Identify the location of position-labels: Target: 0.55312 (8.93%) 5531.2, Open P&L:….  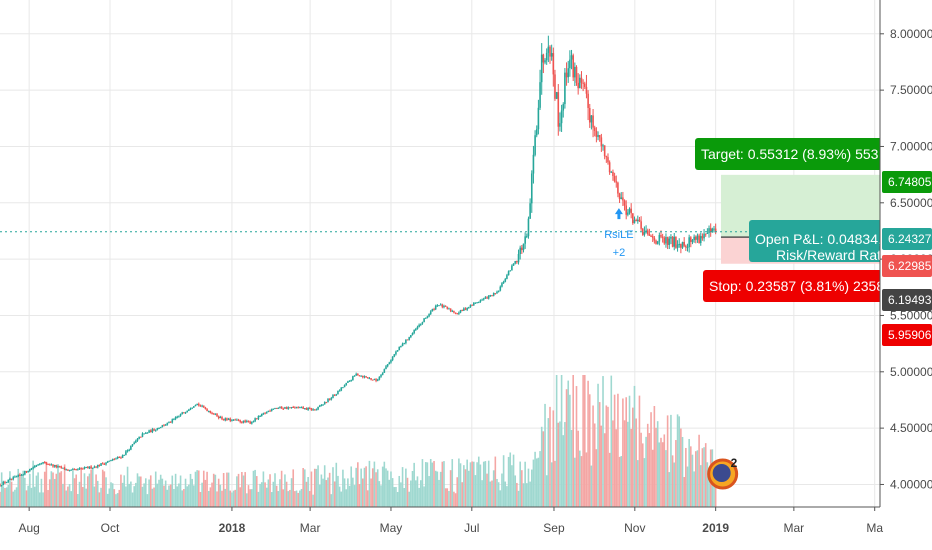
(801, 220).